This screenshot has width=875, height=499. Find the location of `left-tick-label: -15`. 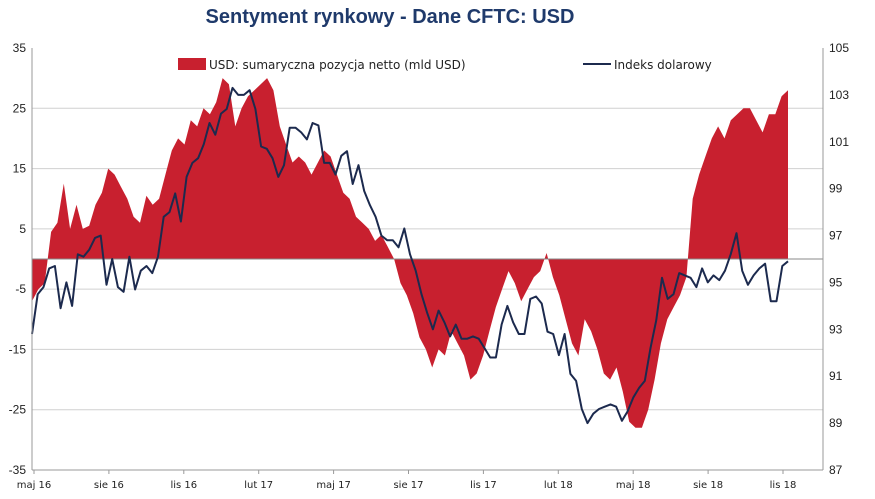

left-tick-label: -15 is located at coordinates (18, 349).